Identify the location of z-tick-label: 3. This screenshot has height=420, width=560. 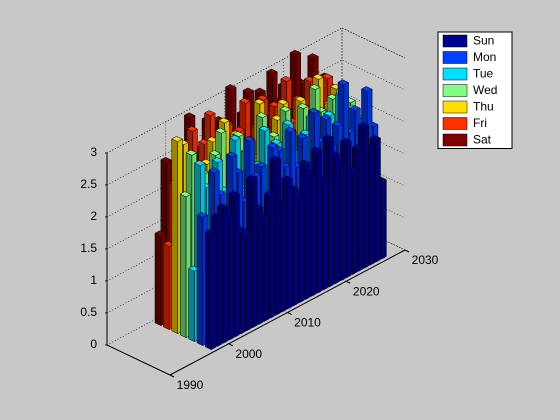
(93, 152).